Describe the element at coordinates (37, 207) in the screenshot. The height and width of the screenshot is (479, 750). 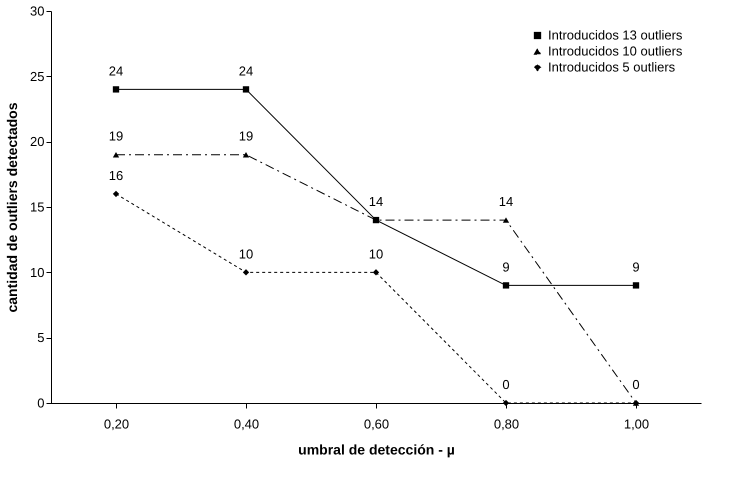
I see `y-tick-label: 15` at that location.